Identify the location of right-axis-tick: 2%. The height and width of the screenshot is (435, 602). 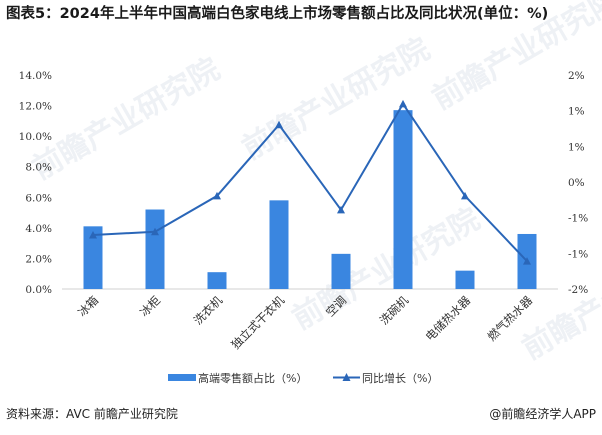
(576, 76).